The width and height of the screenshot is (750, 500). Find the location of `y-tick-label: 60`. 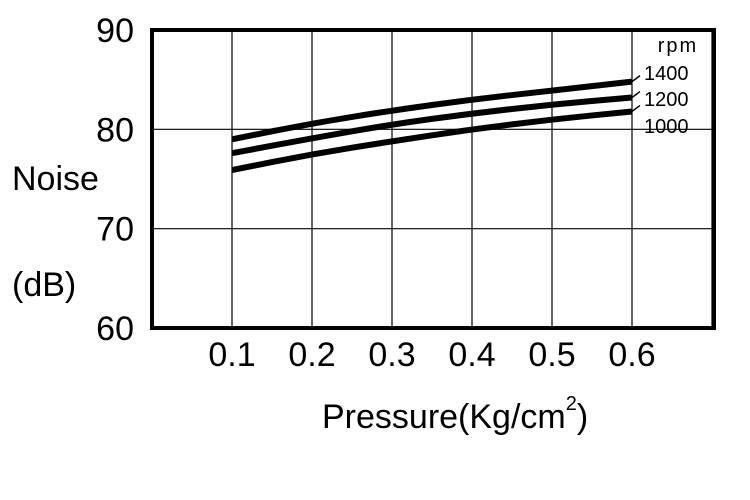

y-tick-label: 60 is located at coordinates (115, 329).